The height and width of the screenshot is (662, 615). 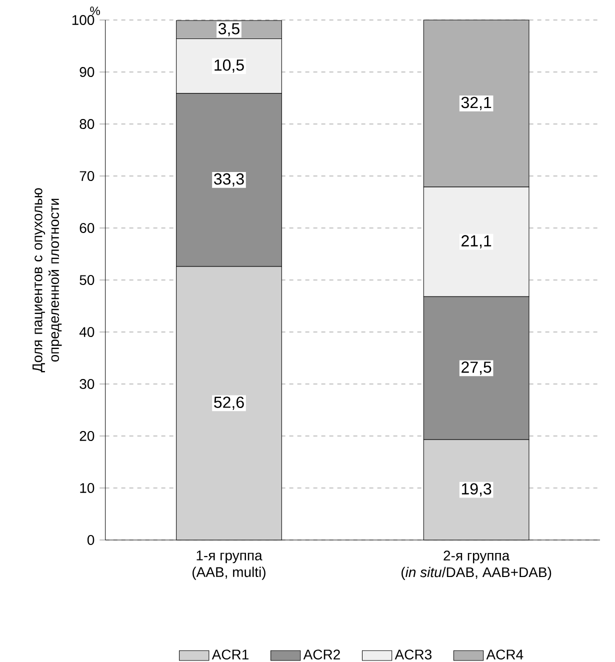 What do you see at coordinates (87, 488) in the screenshot?
I see `y-tick-label: 10` at bounding box center [87, 488].